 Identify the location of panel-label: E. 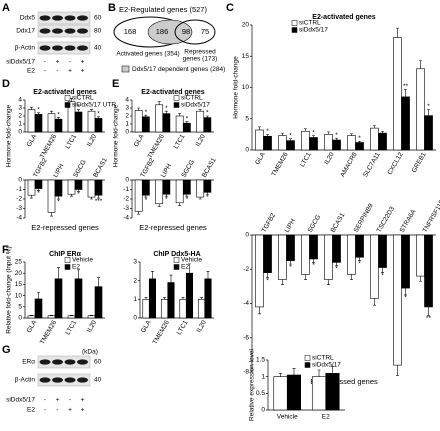
(115, 84).